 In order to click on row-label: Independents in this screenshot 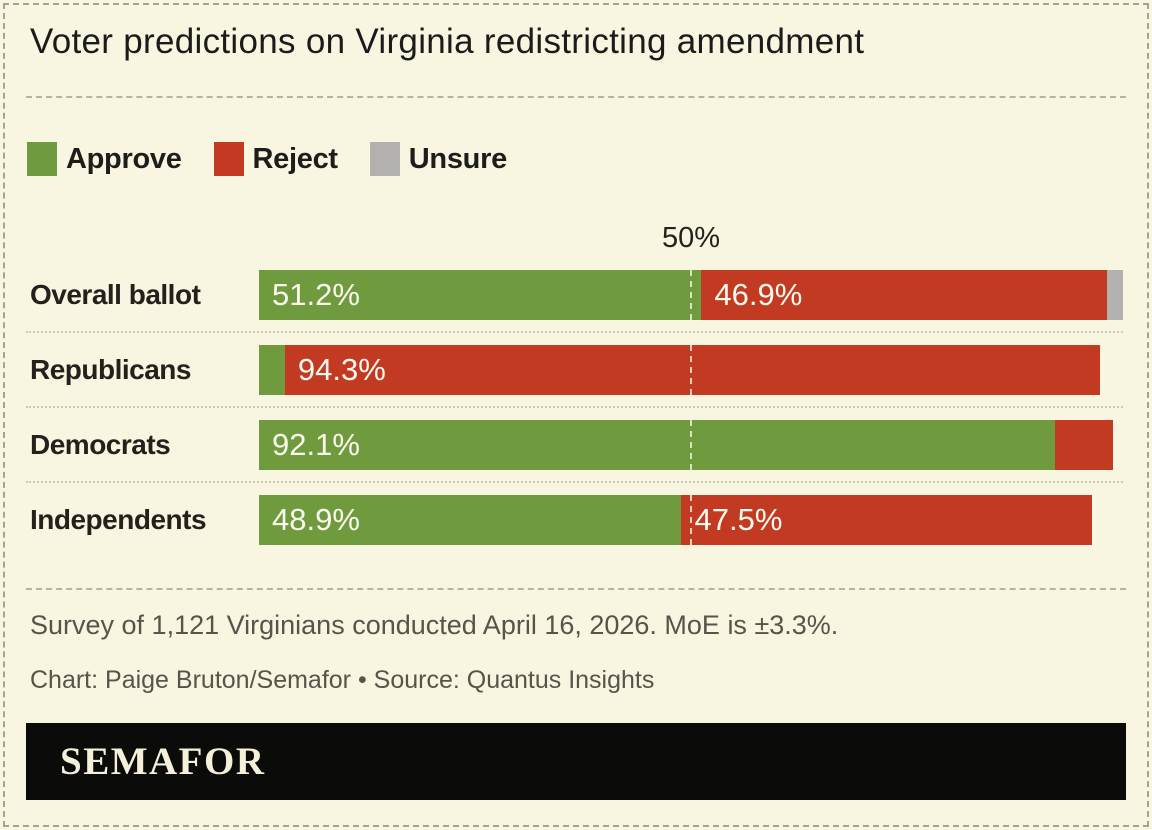, I will do `click(118, 519)`.